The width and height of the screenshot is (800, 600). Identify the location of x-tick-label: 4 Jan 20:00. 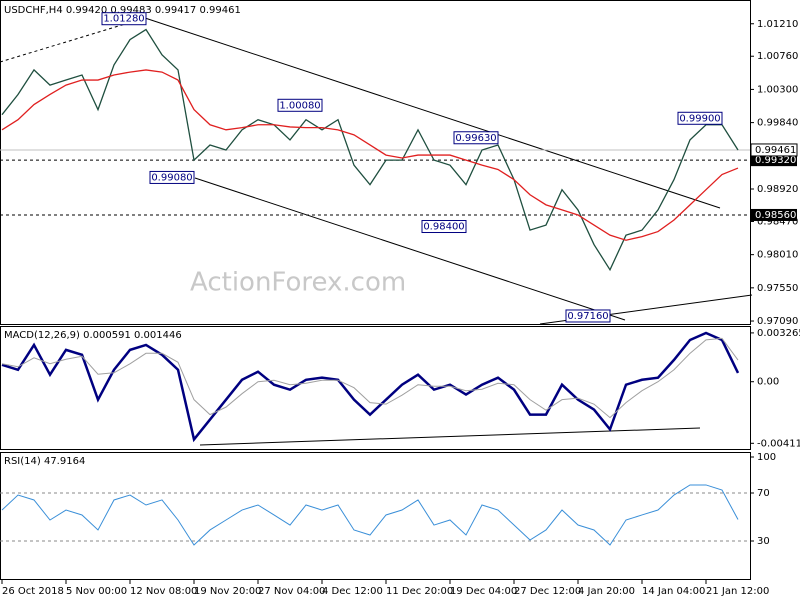
(606, 591).